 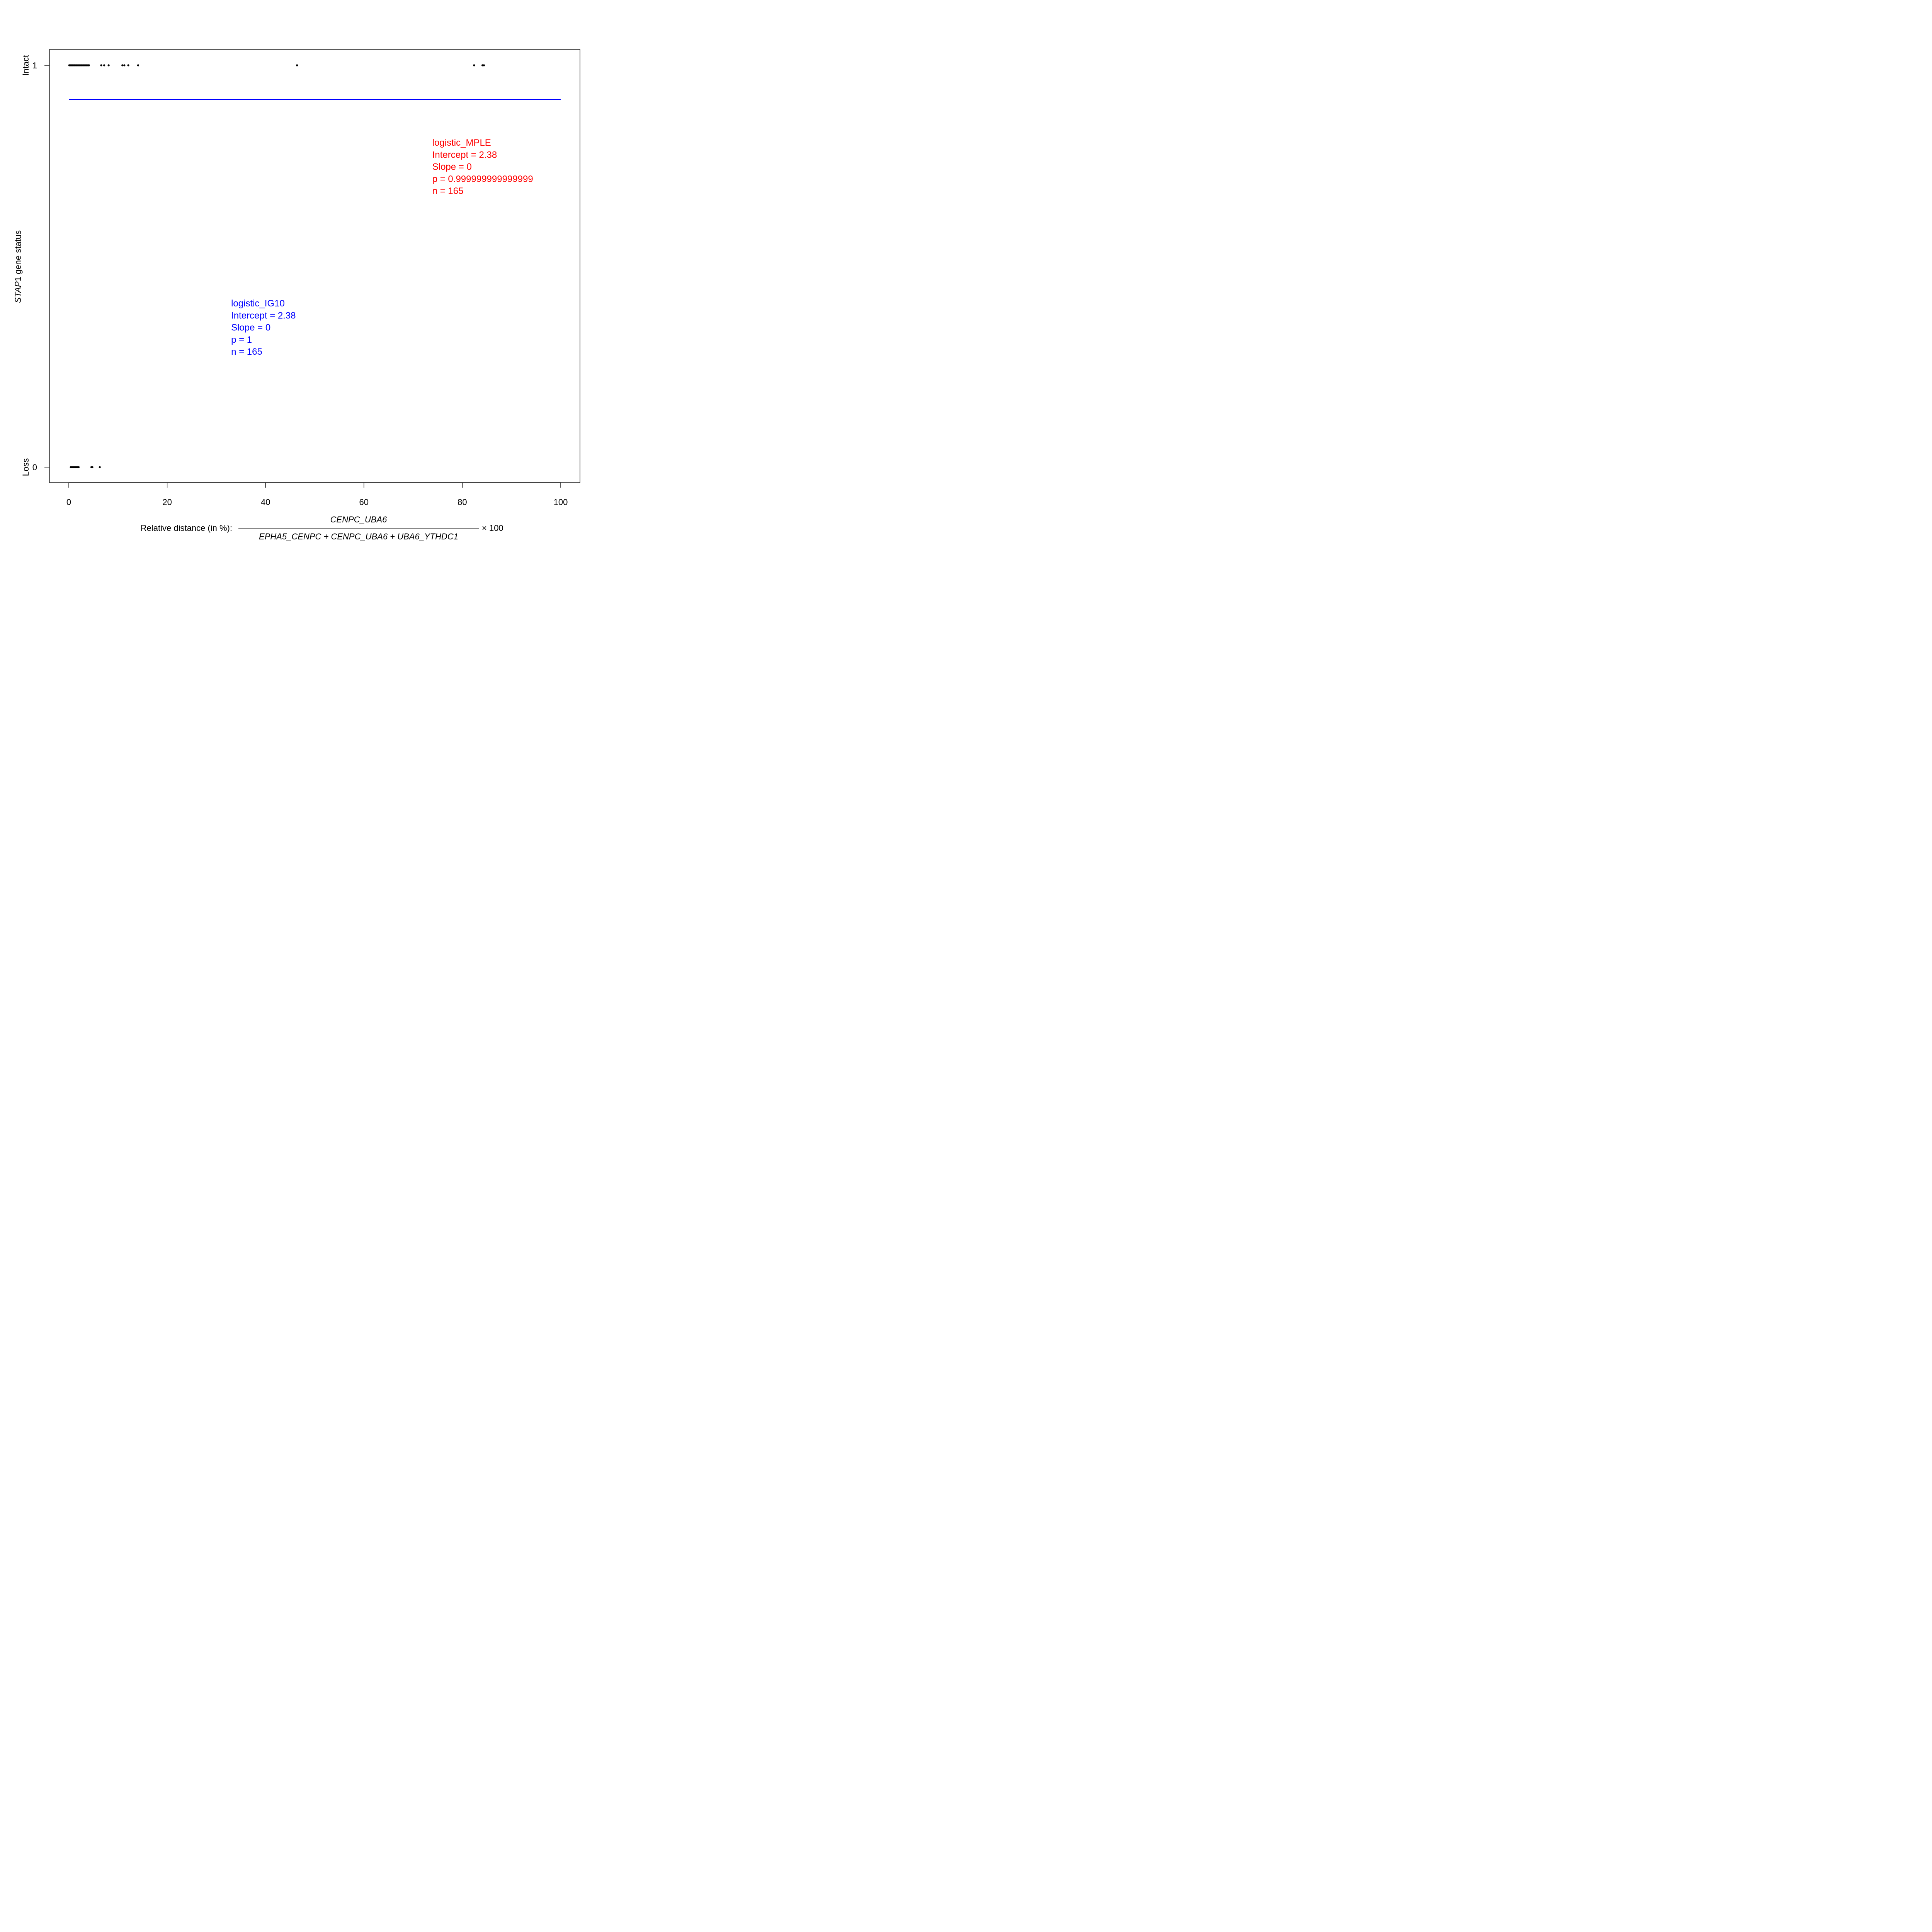 I want to click on annotation-line: p = 0.999999999999999, so click(x=482, y=179).